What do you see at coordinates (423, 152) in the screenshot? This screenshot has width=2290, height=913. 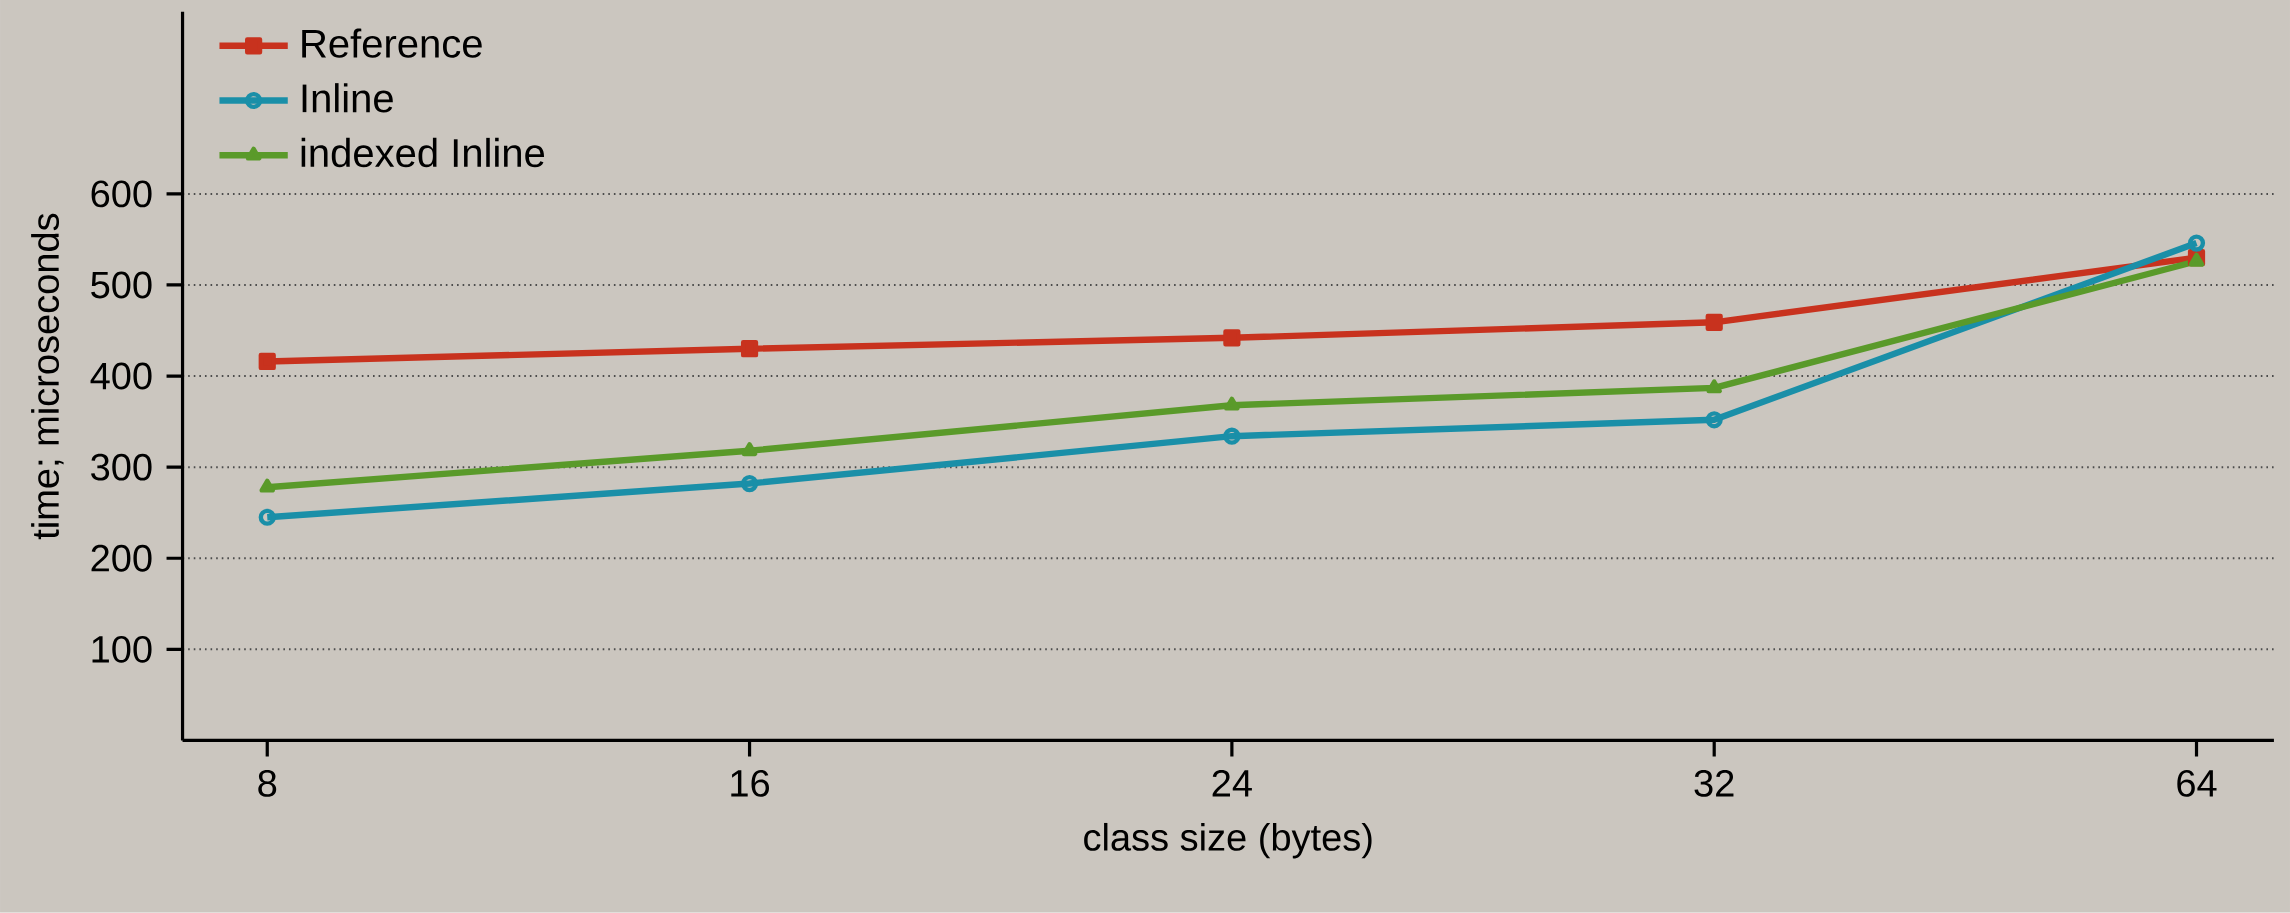 I see `legend-label: indexed Inline` at bounding box center [423, 152].